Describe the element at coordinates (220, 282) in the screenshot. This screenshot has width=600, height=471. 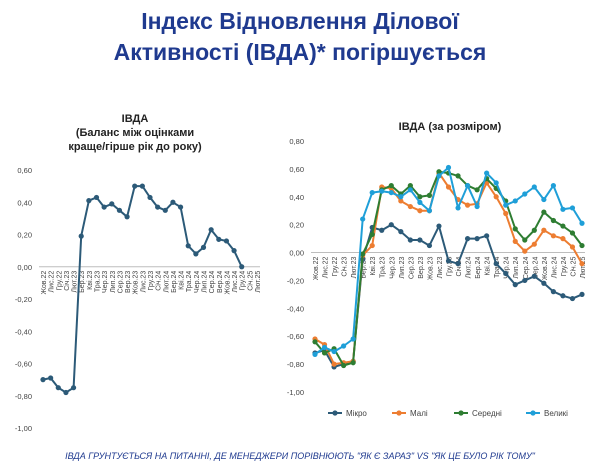
I see `x-tick-label: Вер.24` at that location.